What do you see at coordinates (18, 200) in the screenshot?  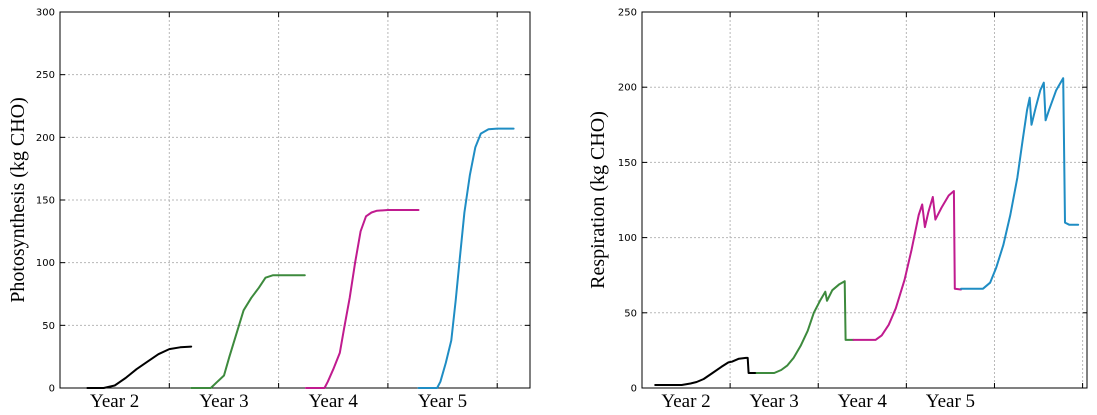 I see `y-axis-label: Photosynthesis (kg CHO)` at bounding box center [18, 200].